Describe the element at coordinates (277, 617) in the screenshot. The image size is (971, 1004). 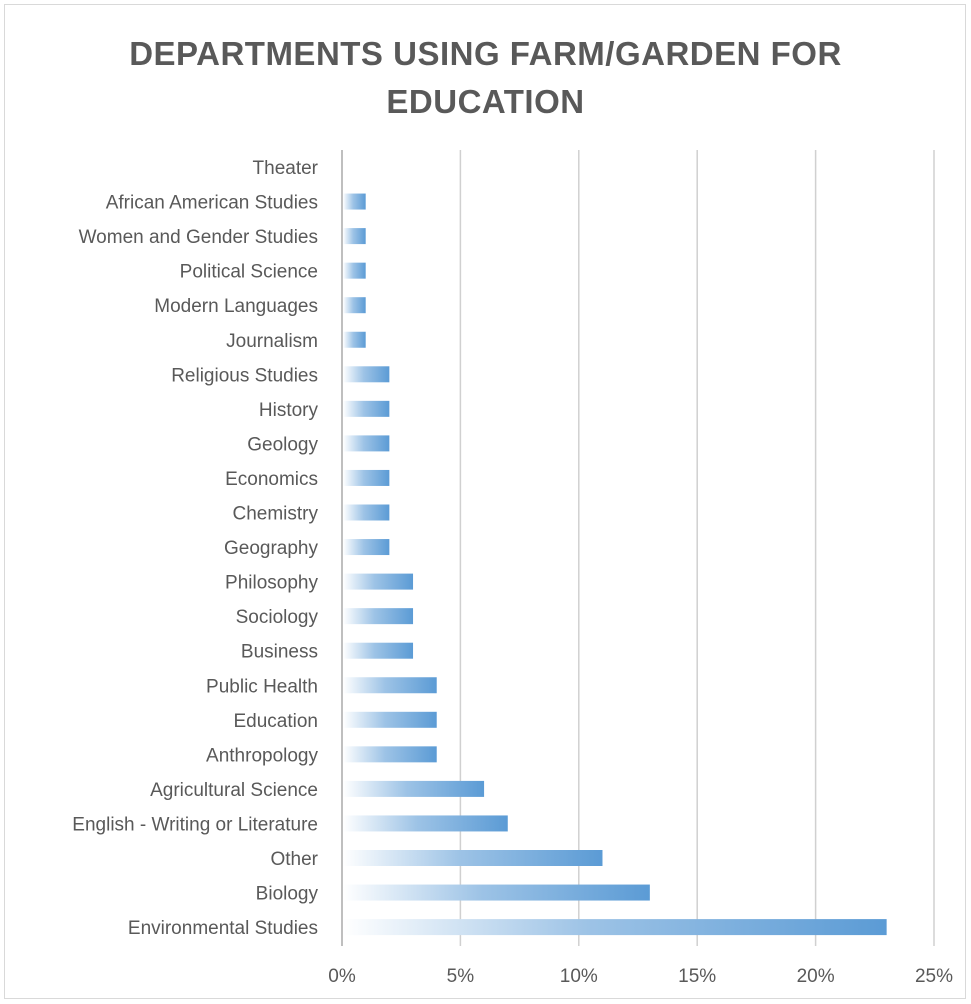
I see `category-label: Sociology` at that location.